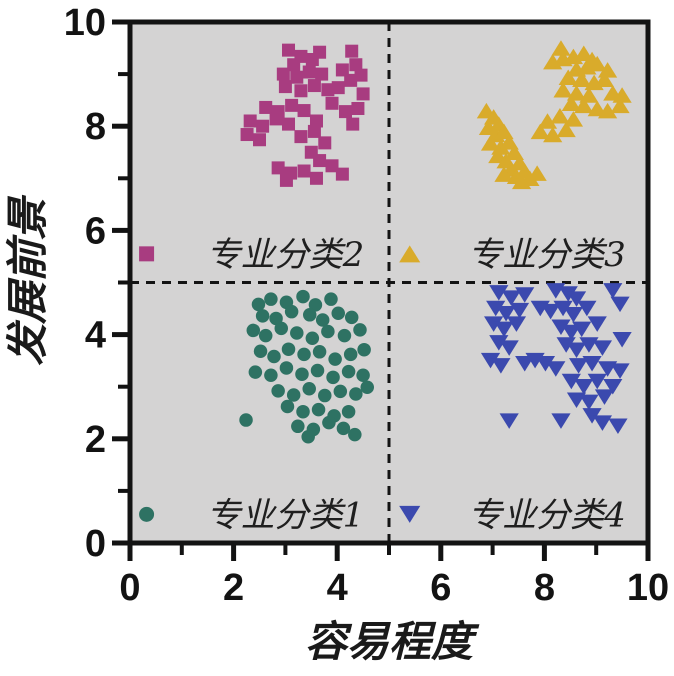 This screenshot has height=676, width=674. What do you see at coordinates (95, 127) in the screenshot?
I see `y-tick-label: 8` at bounding box center [95, 127].